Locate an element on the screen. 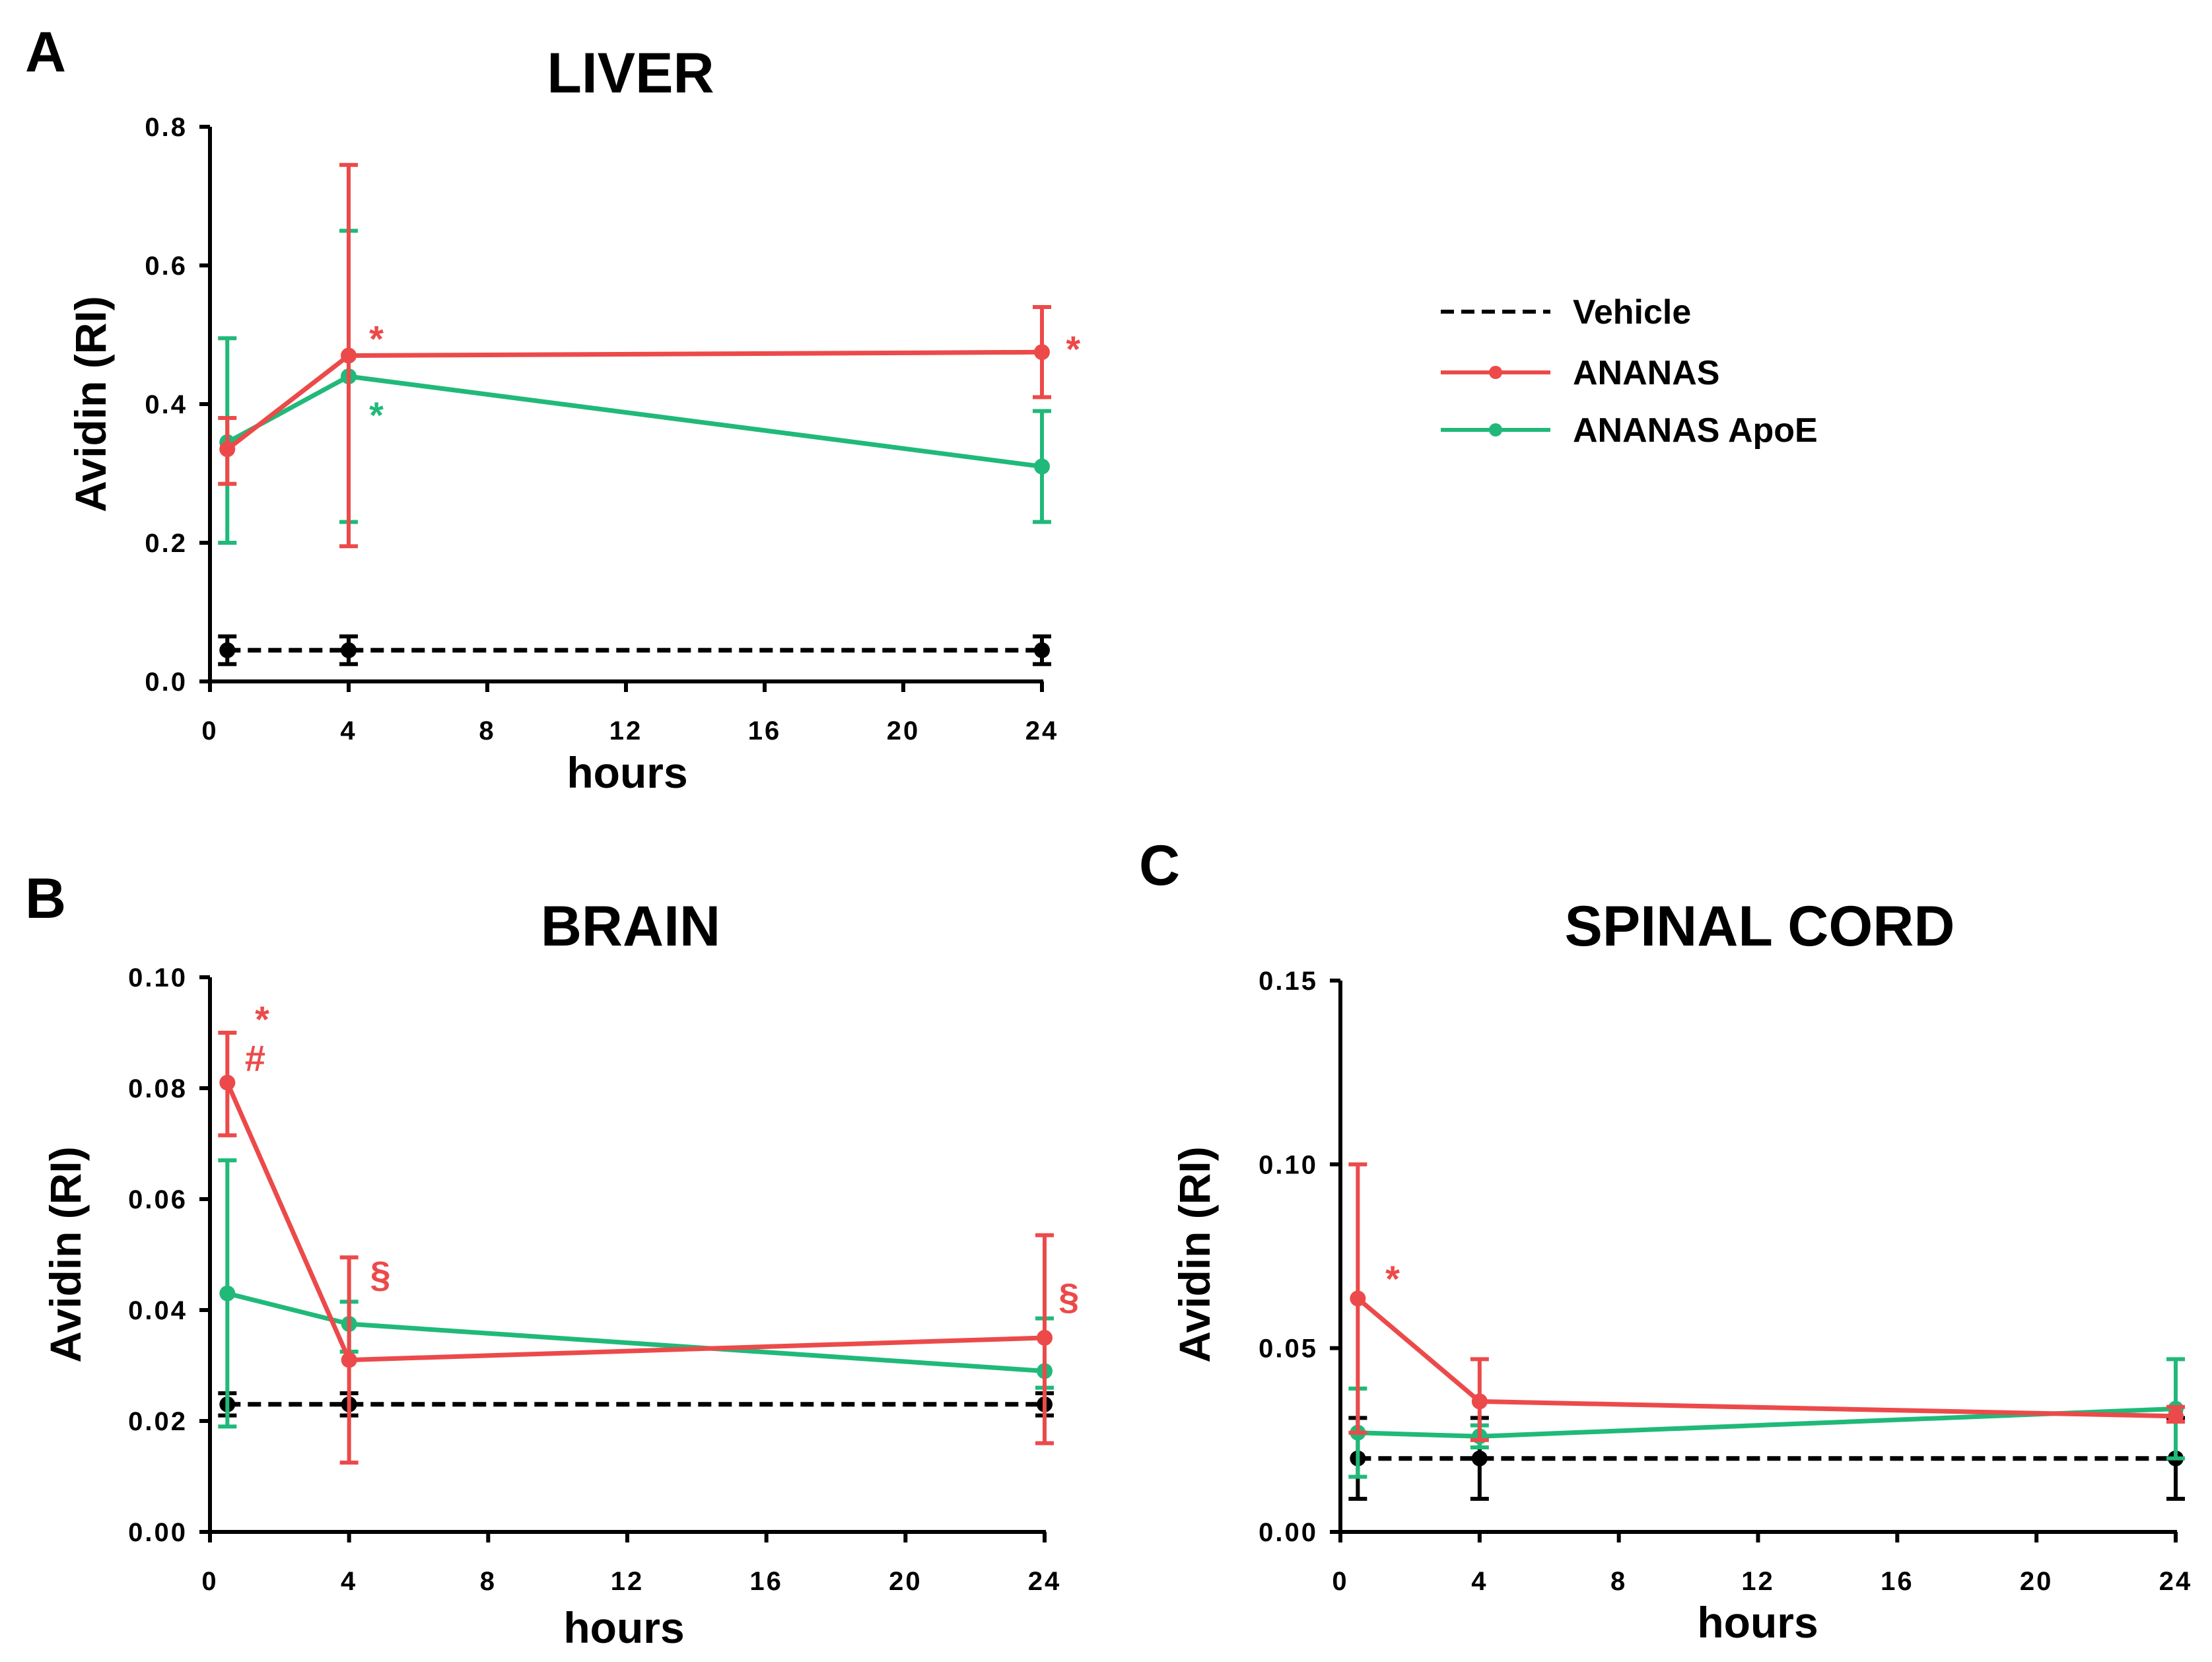  chart-title-brain: BRAIN is located at coordinates (631, 926).